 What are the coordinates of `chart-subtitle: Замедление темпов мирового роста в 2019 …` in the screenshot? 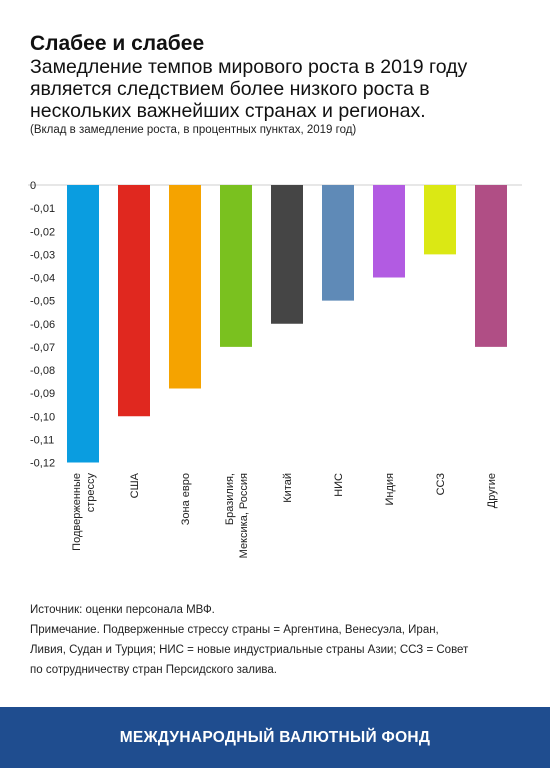 It's located at (249, 89).